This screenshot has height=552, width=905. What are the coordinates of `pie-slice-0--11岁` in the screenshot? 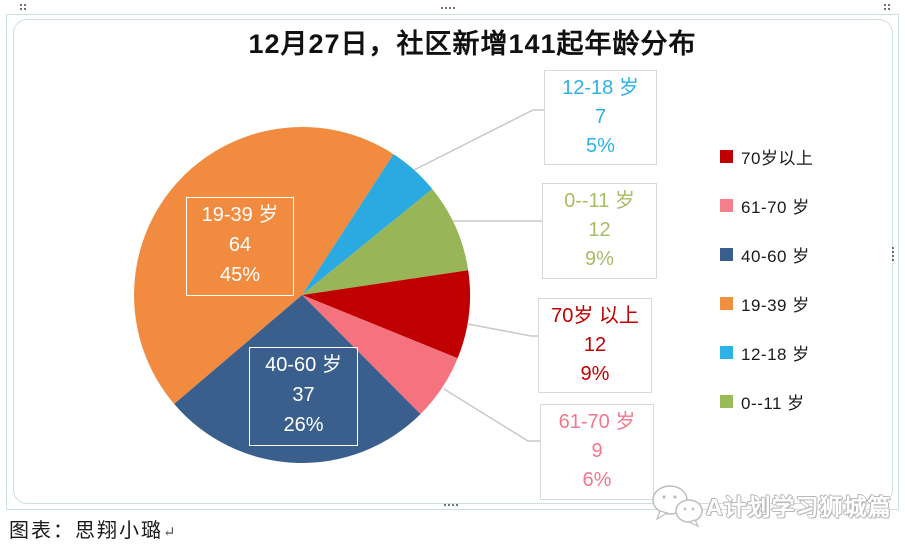 It's located at (385, 242).